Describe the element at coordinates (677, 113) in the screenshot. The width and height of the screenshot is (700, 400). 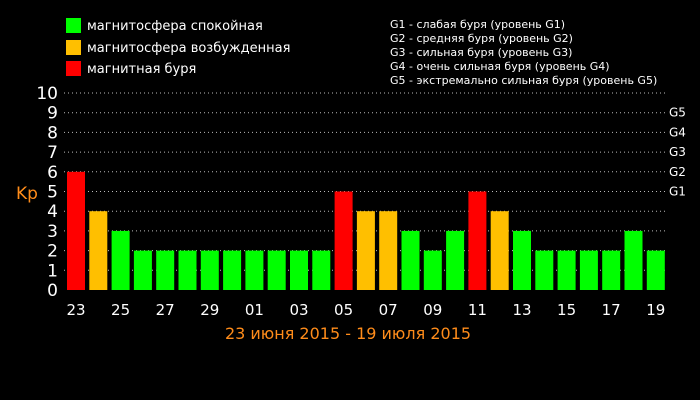
I see `storm-level-tick: G5` at that location.